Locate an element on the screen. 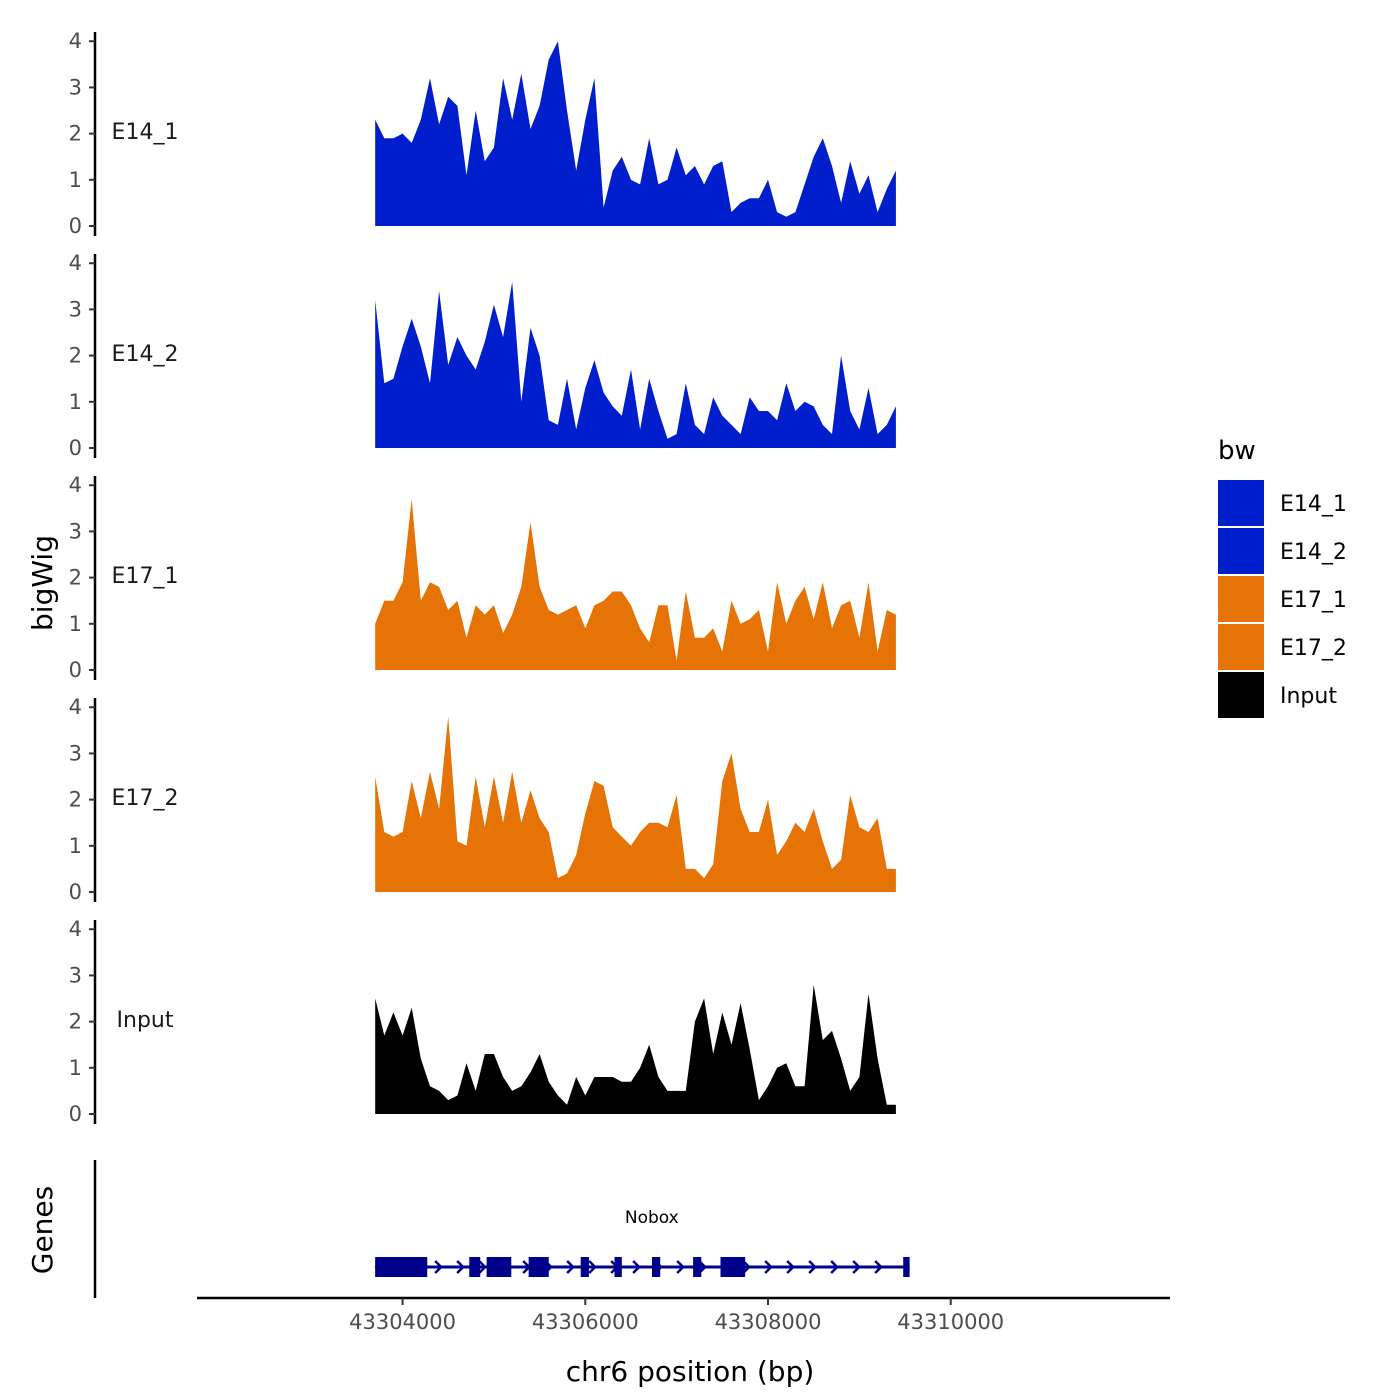 The width and height of the screenshot is (1400, 1400). track-label: E14_2 is located at coordinates (145, 354).